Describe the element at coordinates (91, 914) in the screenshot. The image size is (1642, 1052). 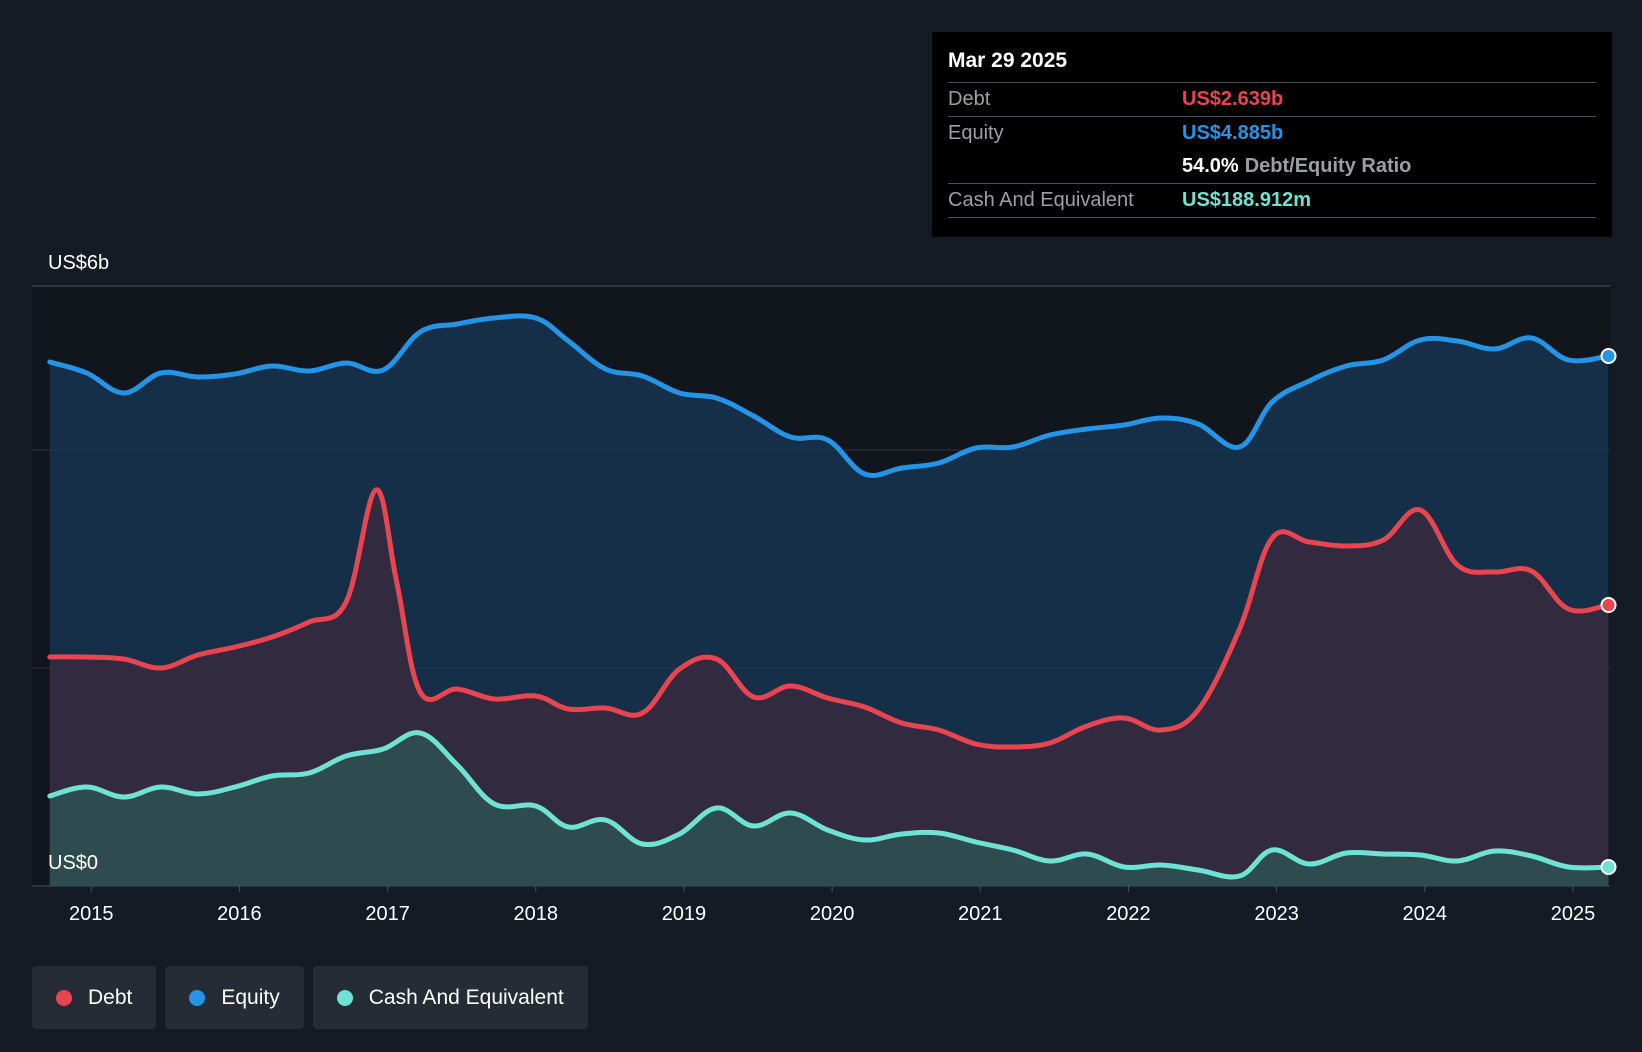
I see `x-tick-label: 2015` at that location.